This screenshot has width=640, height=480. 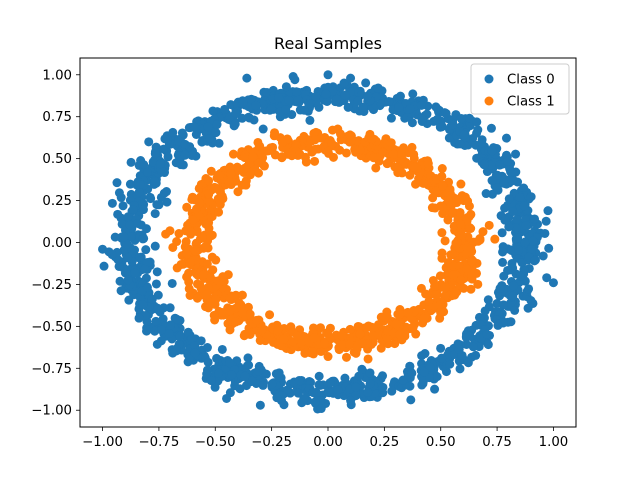 What do you see at coordinates (102, 442) in the screenshot?
I see `x-tick-label: −1.00` at bounding box center [102, 442].